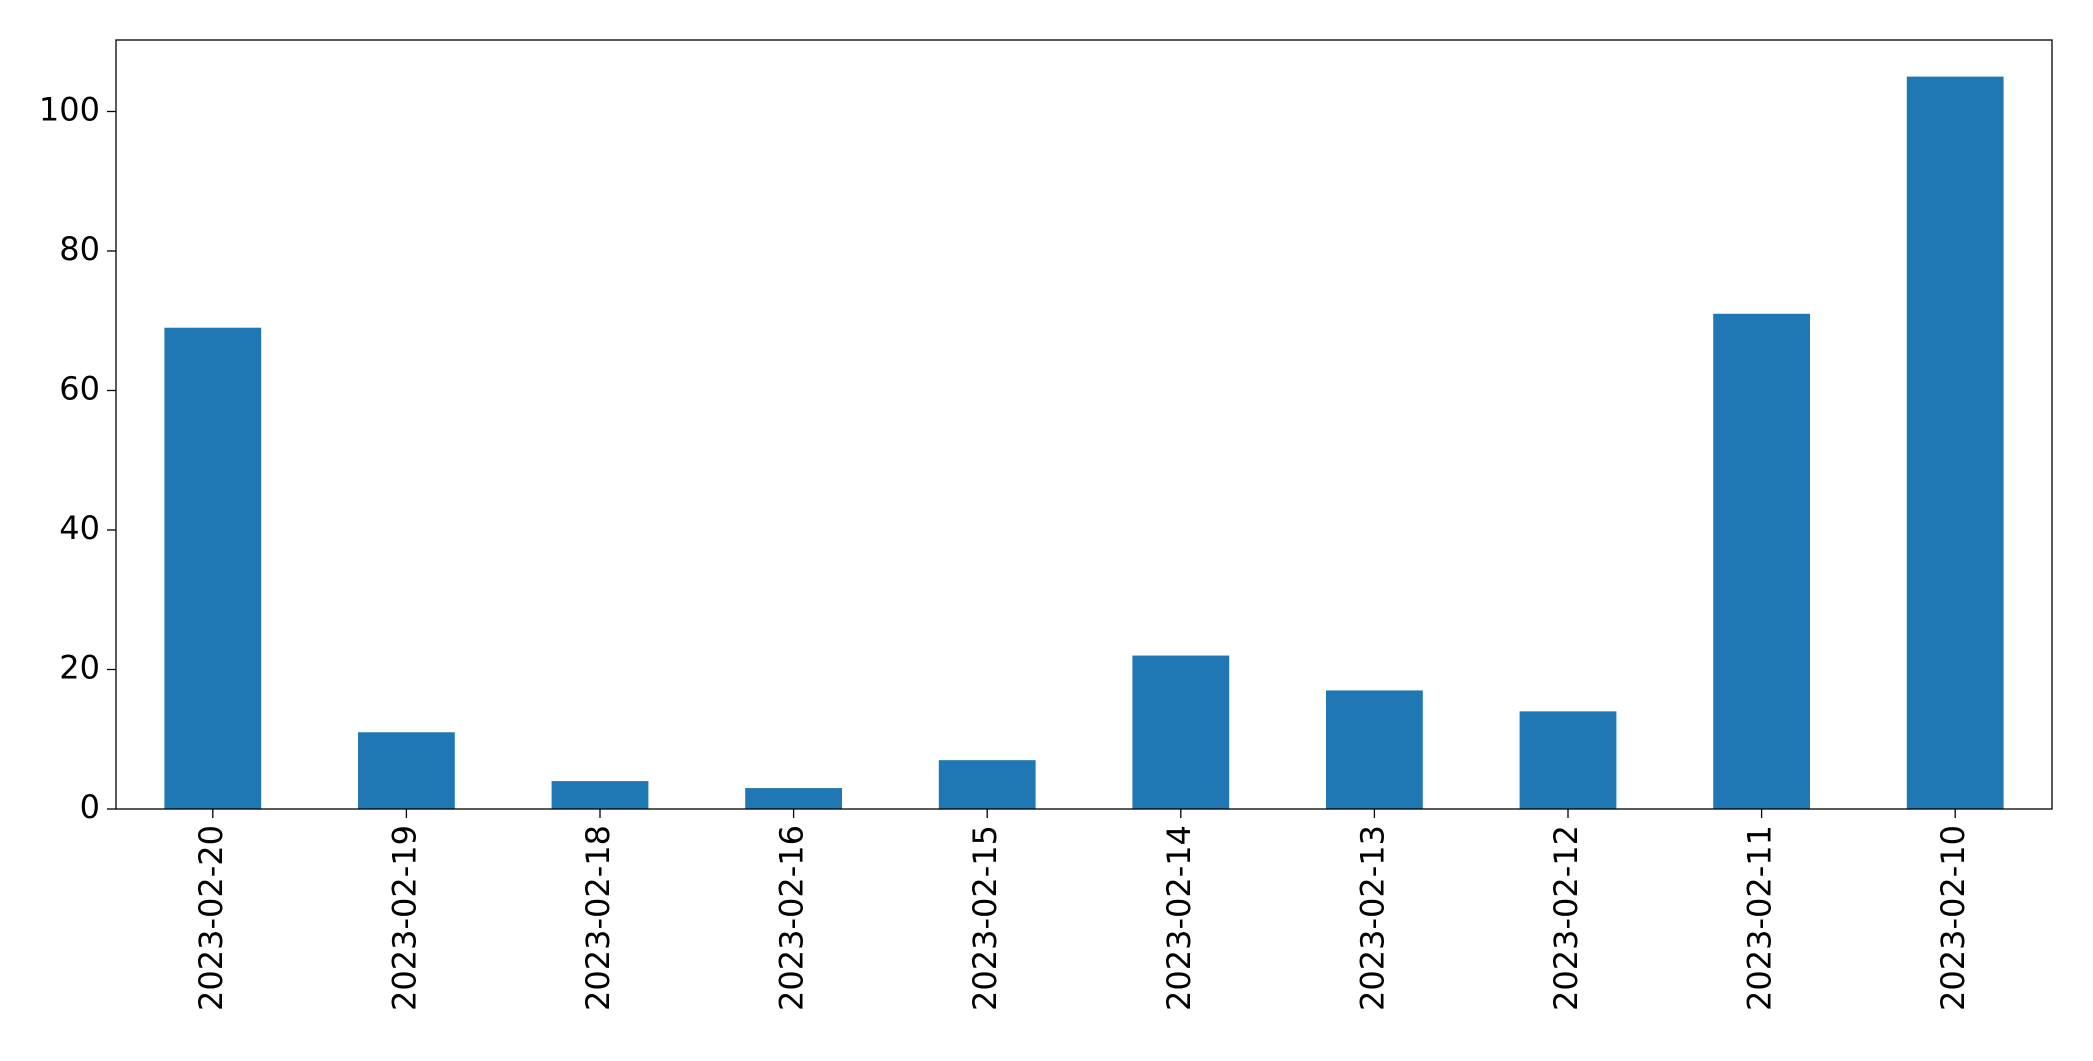 The image size is (2093, 1061). Describe the element at coordinates (1953, 918) in the screenshot. I see `x-tick-label: 2023-02-10` at that location.